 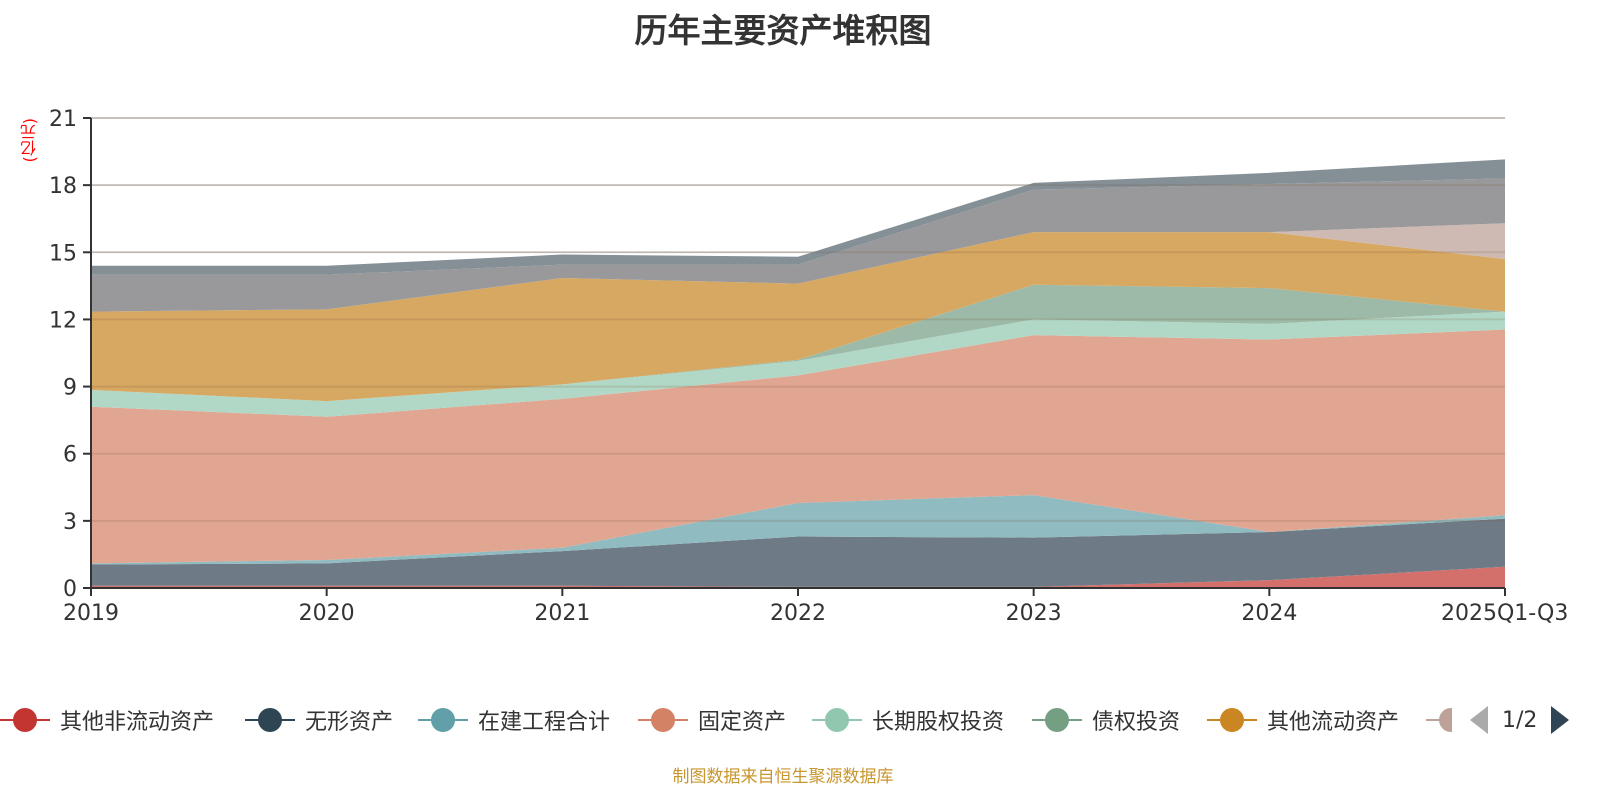 I want to click on legend-item: 其他流动资产, so click(x=1303, y=720).